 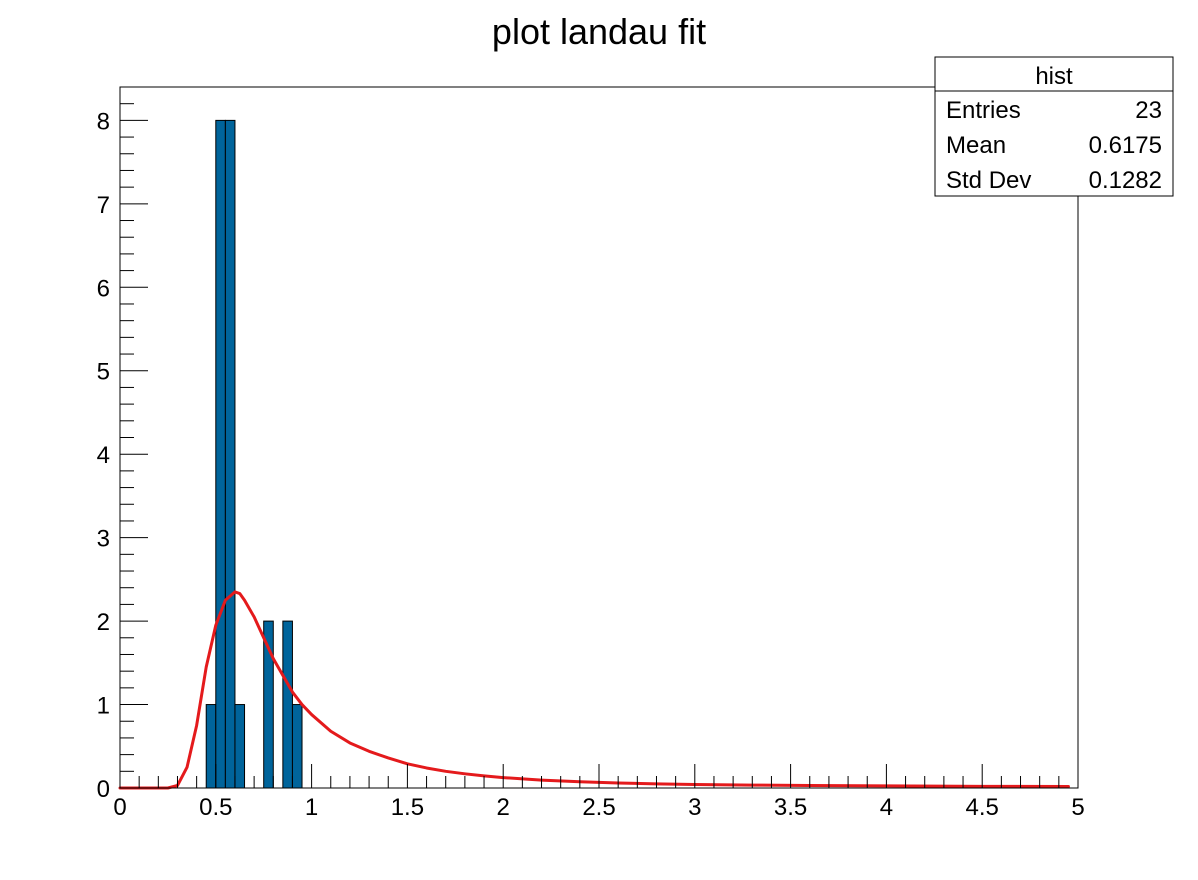 I want to click on y-tick-label: 2, so click(x=103, y=622).